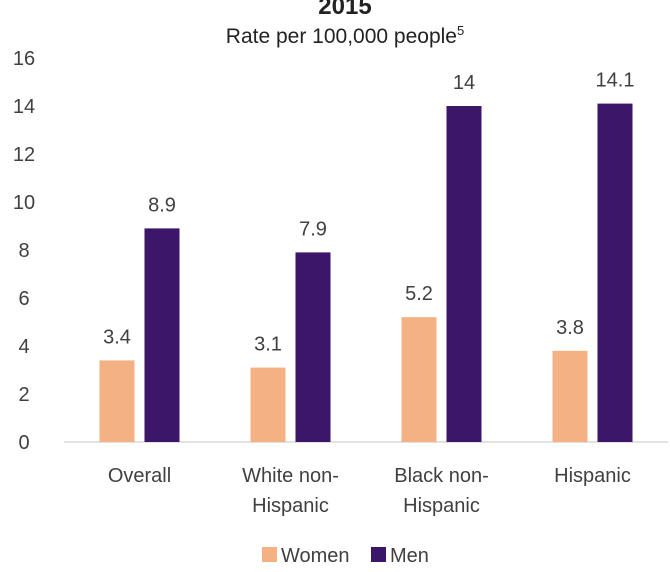  What do you see at coordinates (24, 203) in the screenshot?
I see `y-tick-label: 10` at bounding box center [24, 203].